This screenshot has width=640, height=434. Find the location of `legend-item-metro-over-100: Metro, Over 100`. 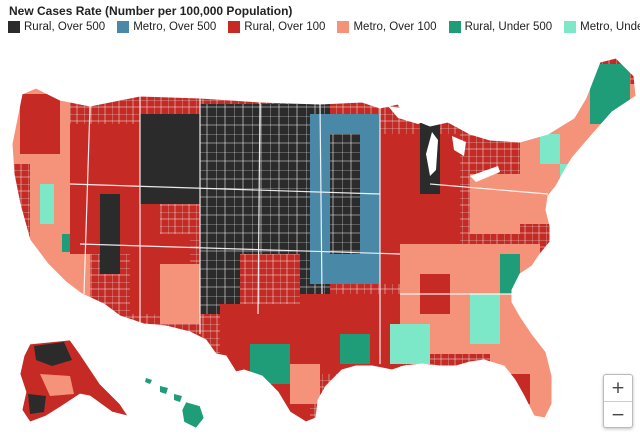

legend-item-metro-over-100: Metro, Over 100 is located at coordinates (387, 27).